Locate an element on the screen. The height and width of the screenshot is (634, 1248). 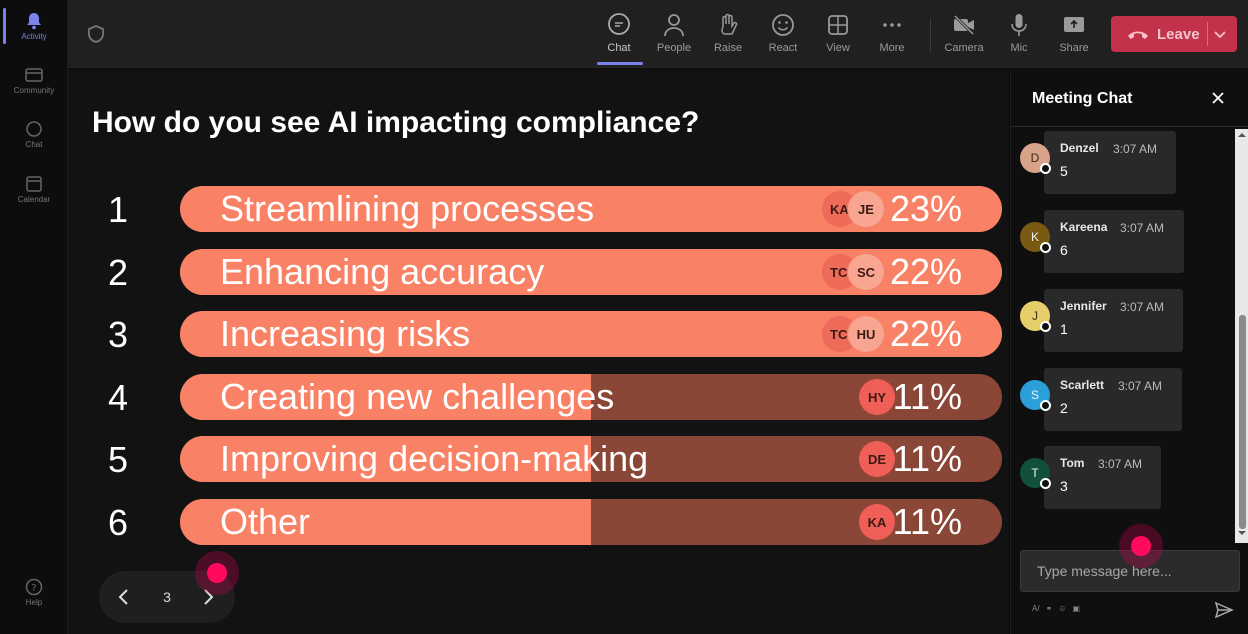
mic-icon is located at coordinates (1019, 25).